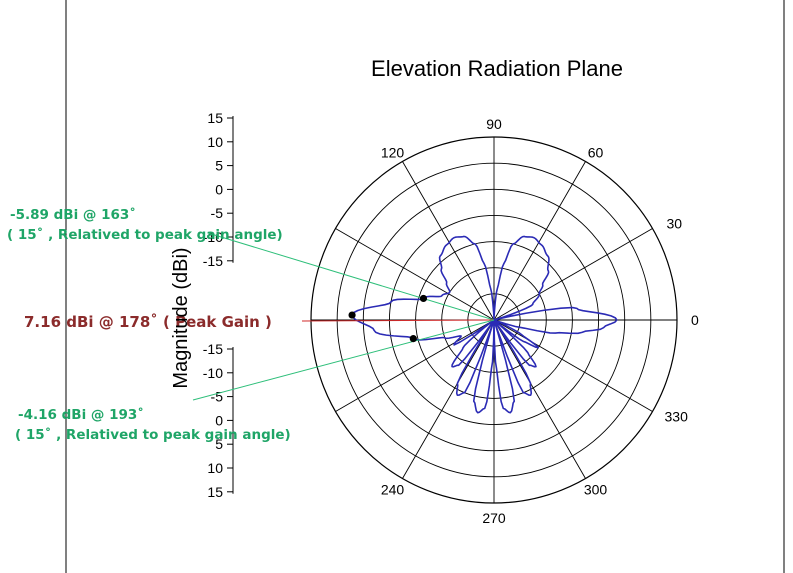  Describe the element at coordinates (695, 320) in the screenshot. I see `angle-tick-label: 0` at that location.